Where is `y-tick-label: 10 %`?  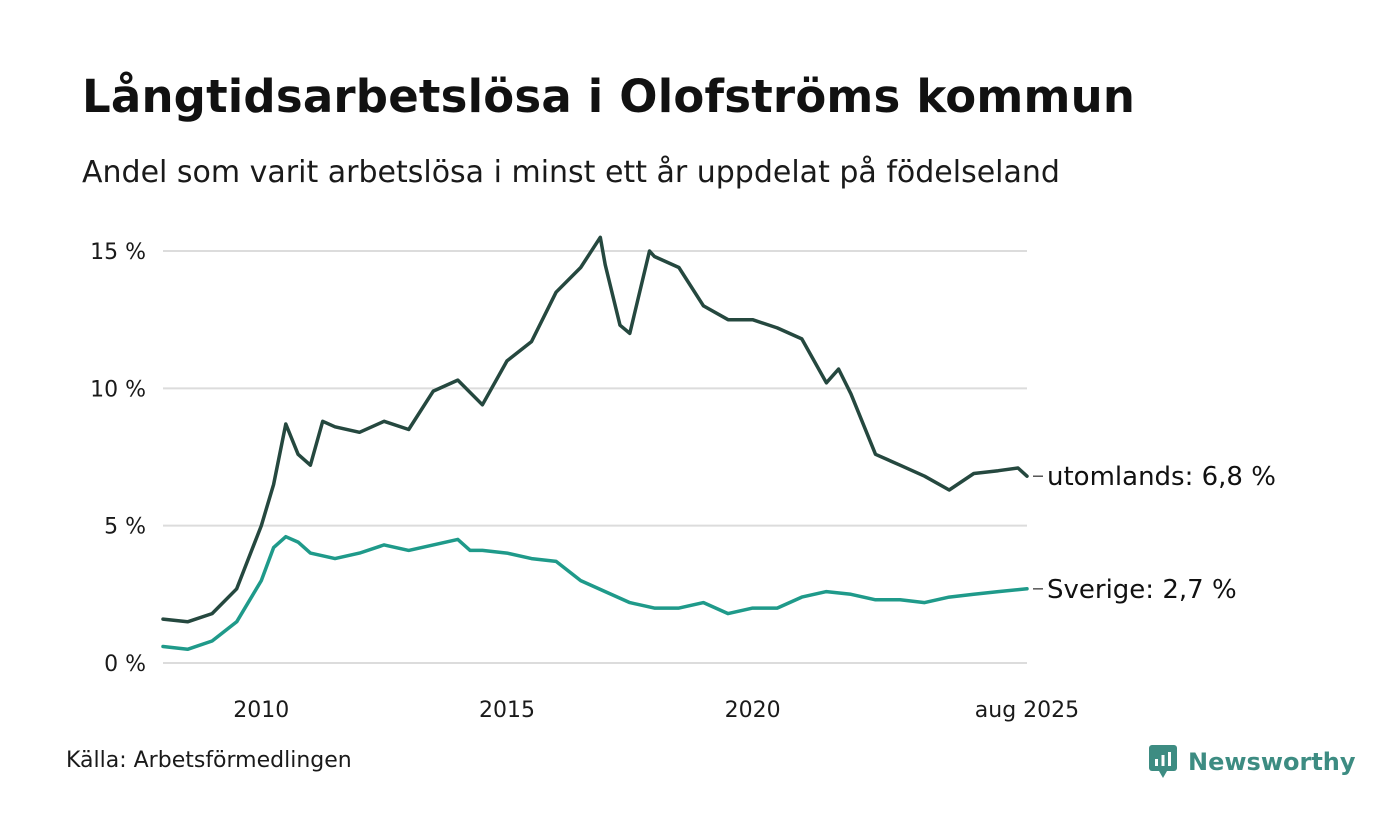 y-tick-label: 10 % is located at coordinates (118, 389).